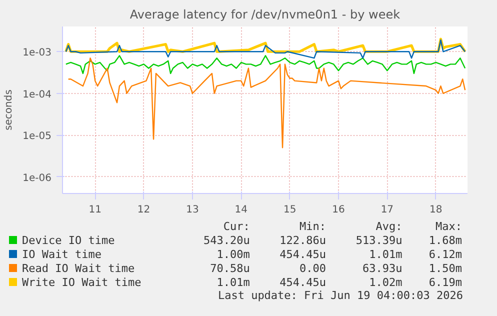  What do you see at coordinates (230, 269) in the screenshot?
I see `text: 70.58u` at bounding box center [230, 269].